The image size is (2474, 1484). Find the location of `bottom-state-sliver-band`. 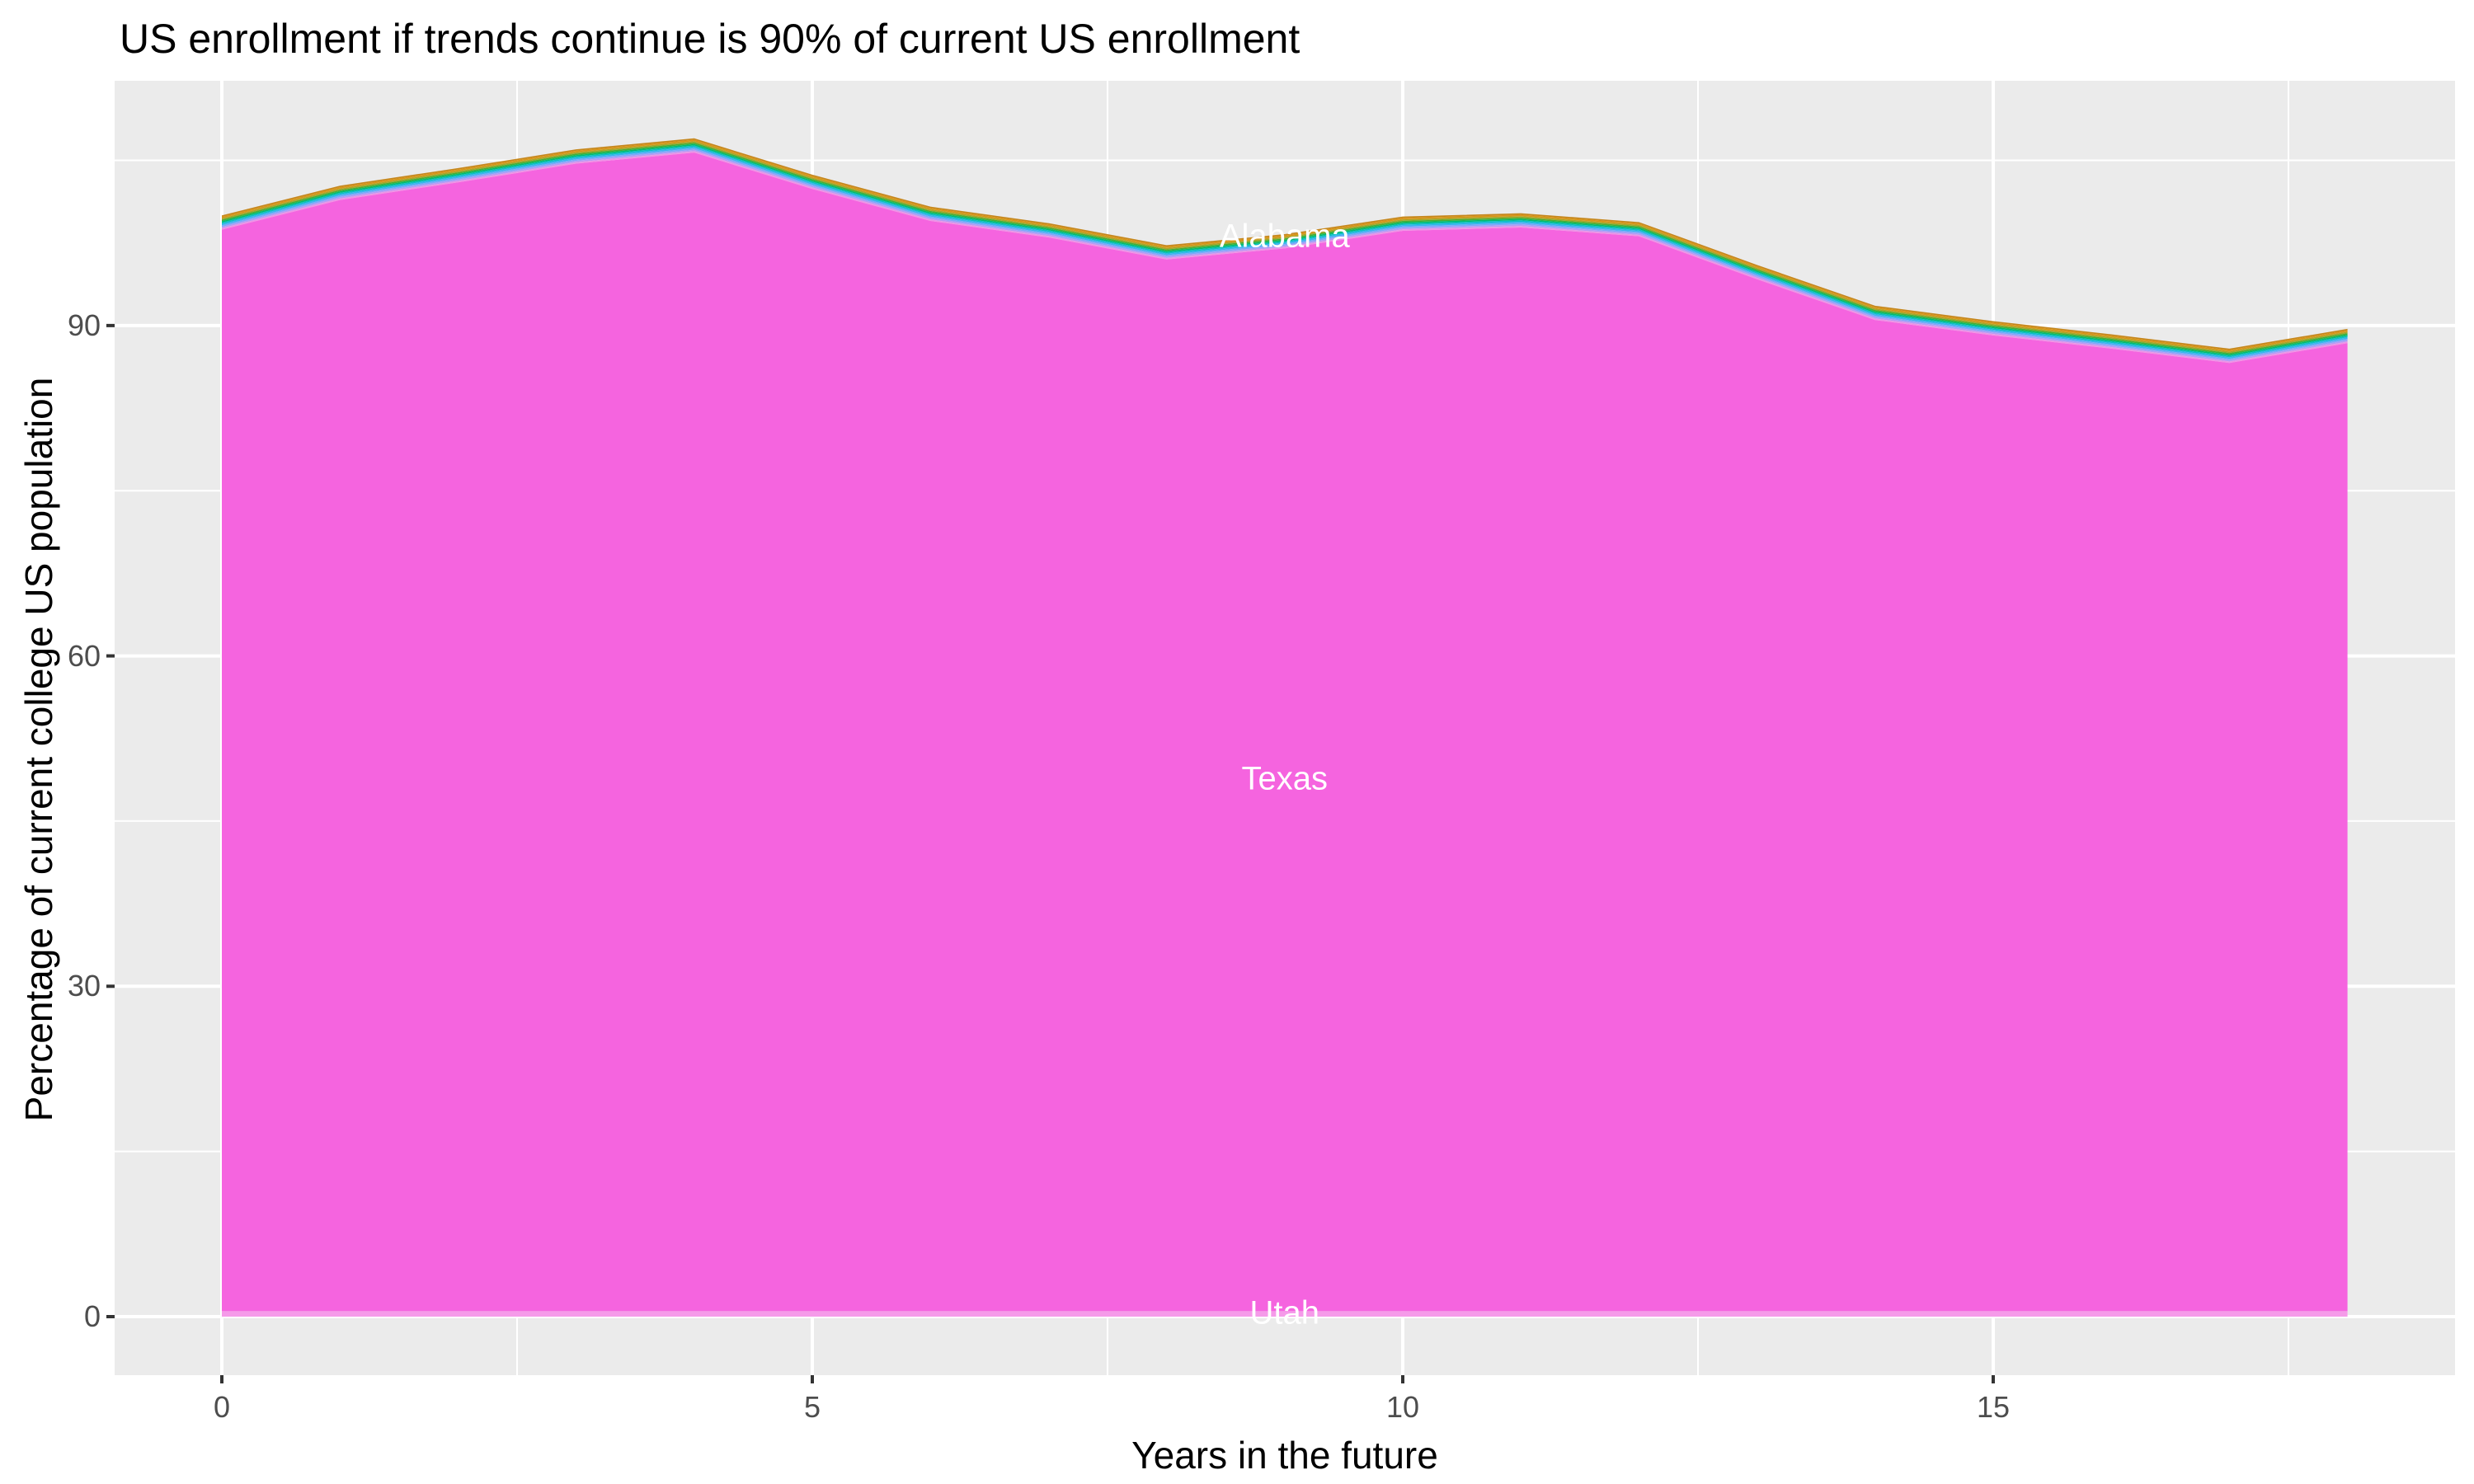

bottom-state-sliver-band is located at coordinates (1285, 1314).